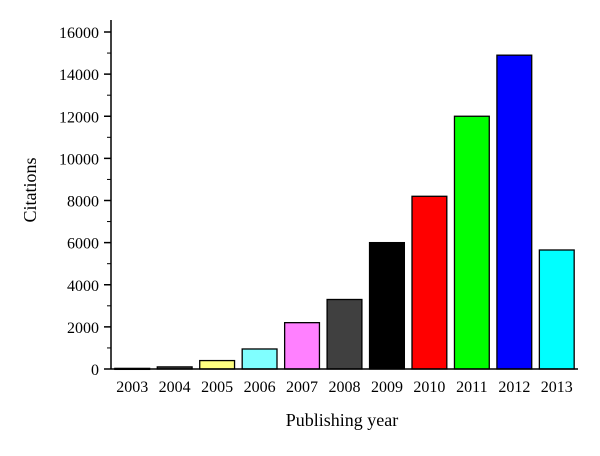  Describe the element at coordinates (259, 359) in the screenshot. I see `bar-2006` at that location.